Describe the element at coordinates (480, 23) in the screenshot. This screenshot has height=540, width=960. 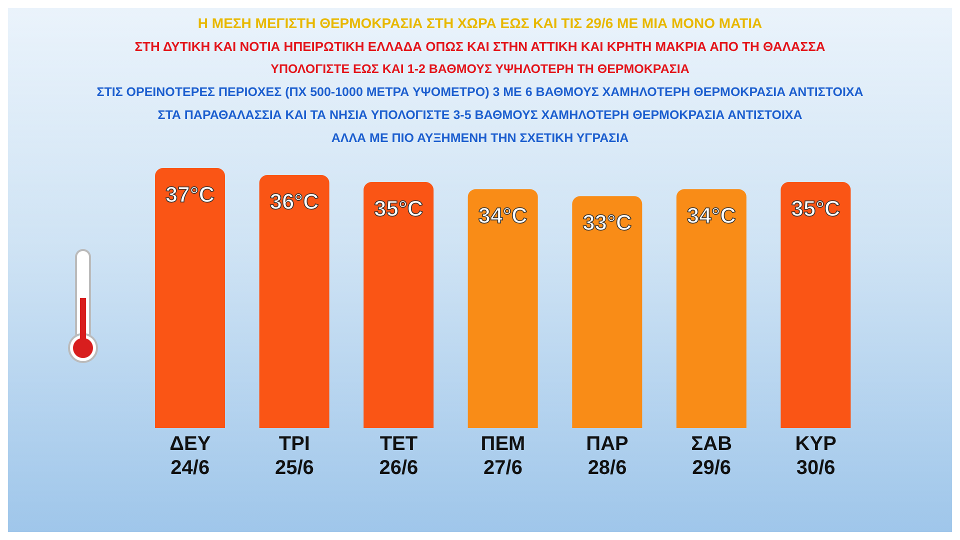
I see `chart-title: Η ΜΕΣΗ ΜΕΓΙΣΤΗ ΘΕΡΜΟΚΡΑΣΙΑ ΣΤΗ ΧΩΡΑ ΕΩΣ ΚΑΙ ΤΙΣ 29/6 ΜΕ ΜΙΑ ΜΟΝΟ ΜΑΤΙΑ` at that location.